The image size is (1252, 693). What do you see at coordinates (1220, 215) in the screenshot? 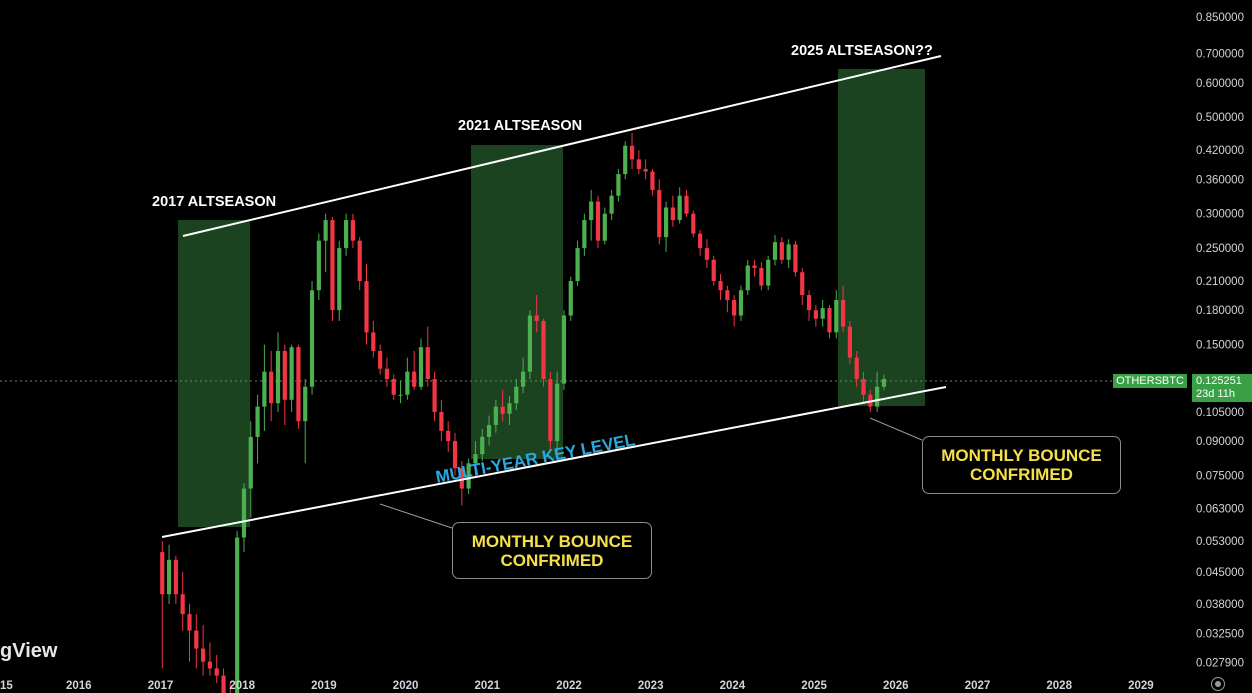
I see `y-tick-label: 0.300000` at bounding box center [1220, 215].